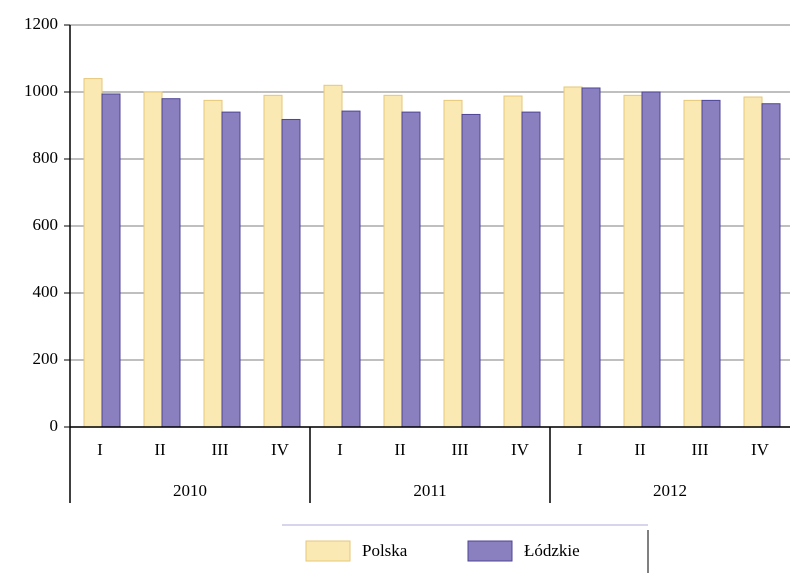 This screenshot has width=790, height=573. Describe the element at coordinates (46, 157) in the screenshot. I see `y-tick-label: 800` at that location.